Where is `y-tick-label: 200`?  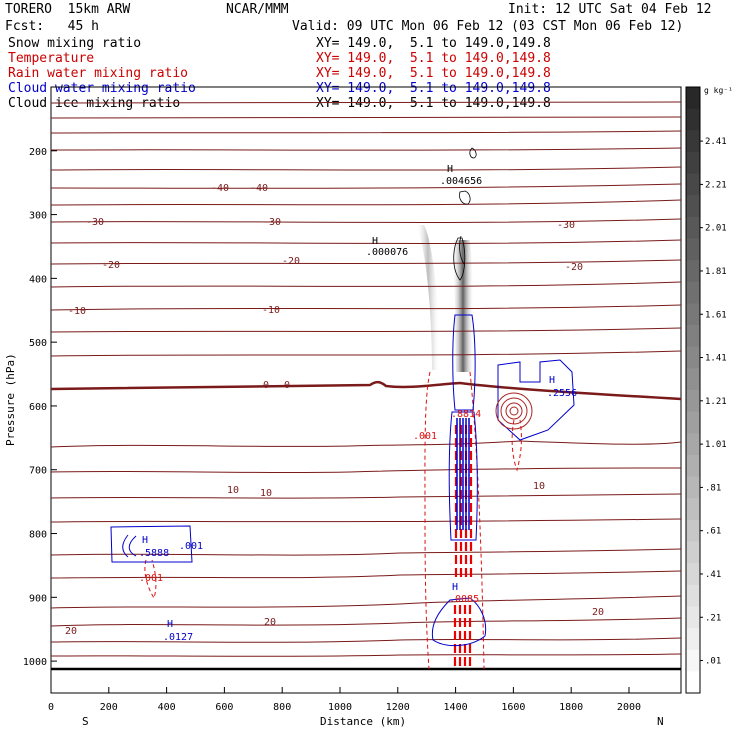 y-tick-label: 200 is located at coordinates (38, 152).